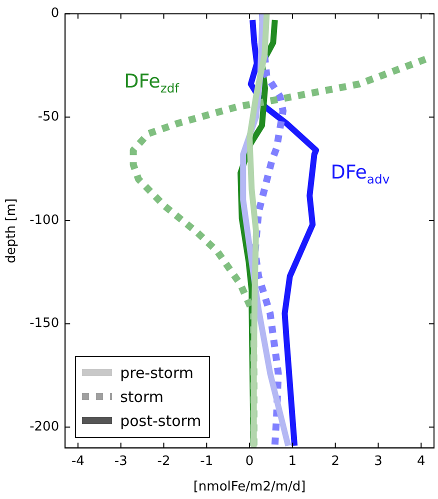 The image size is (438, 499). What do you see at coordinates (161, 421) in the screenshot?
I see `annotation: post-storm` at bounding box center [161, 421].